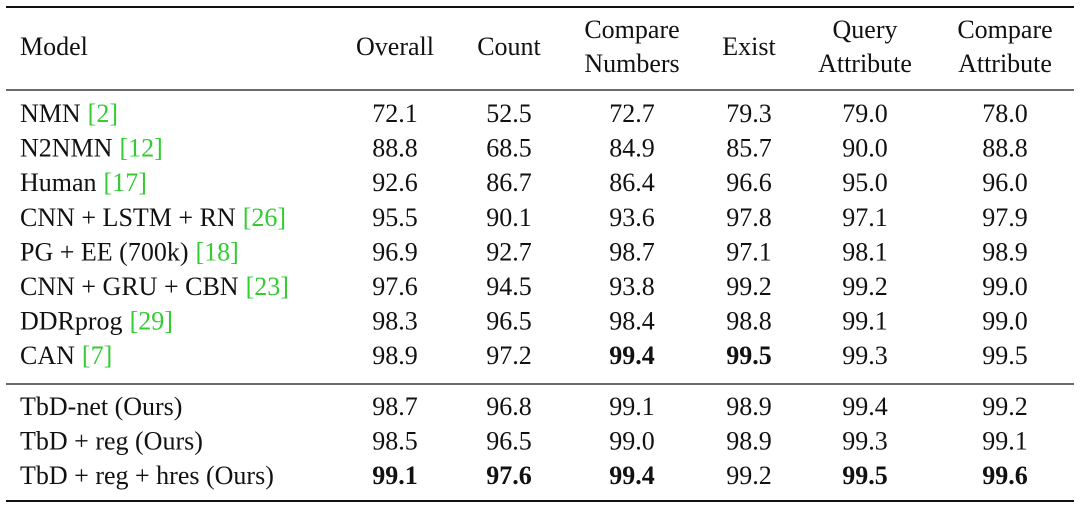  Describe the element at coordinates (54, 46) in the screenshot. I see `column-header: Model` at that location.